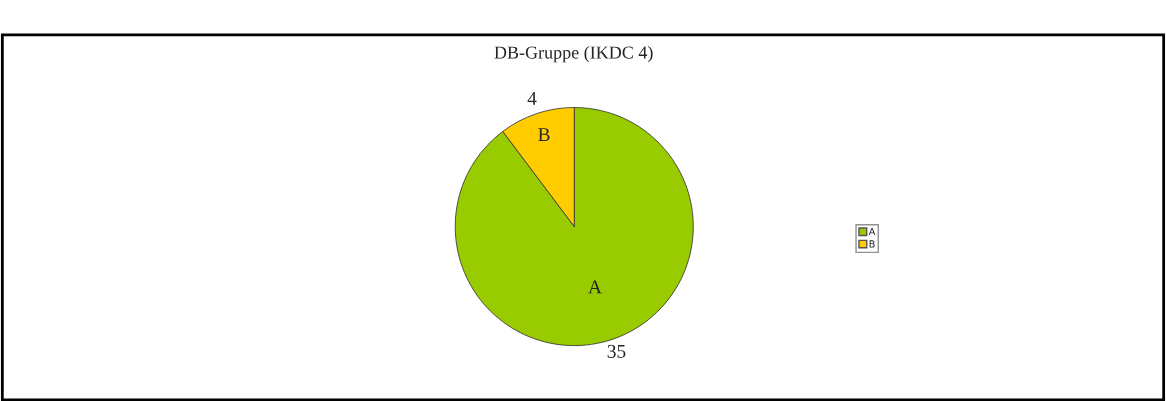  I want to click on legend-label: B, so click(872, 244).